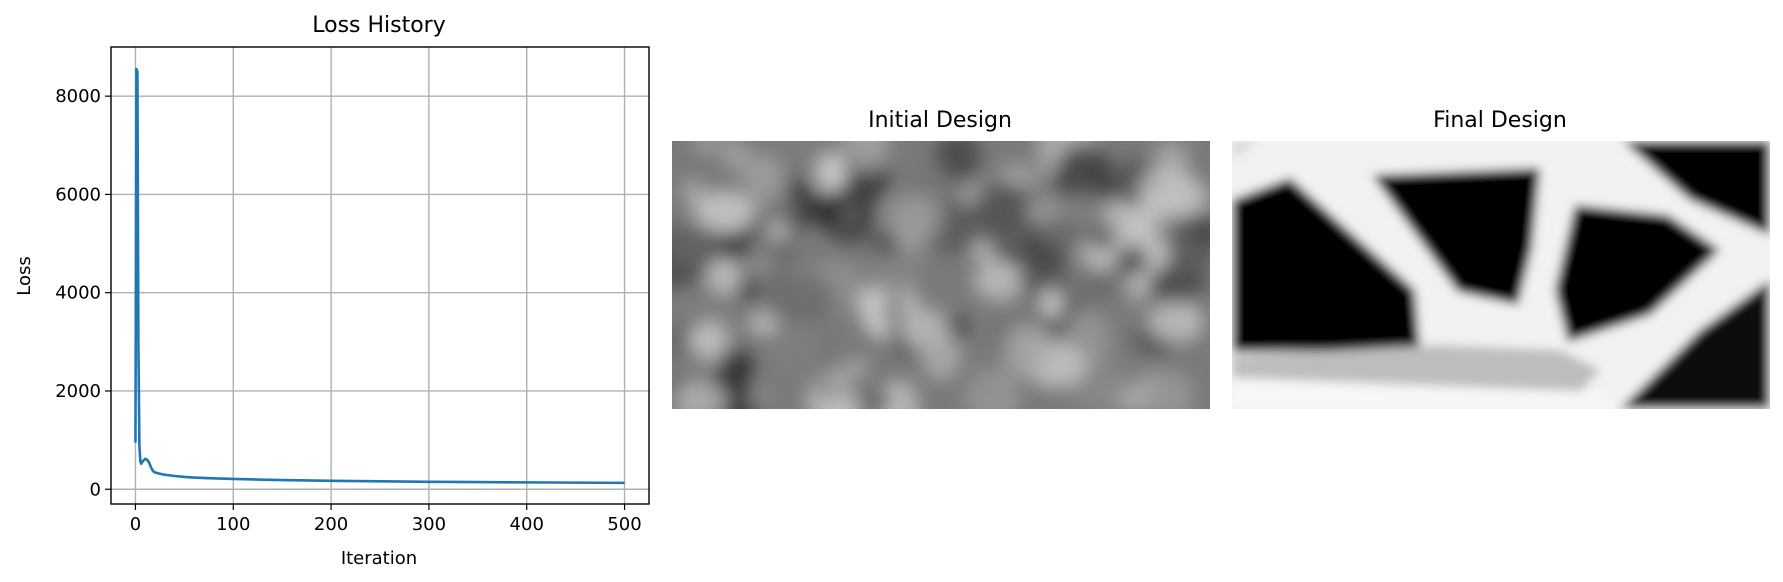 The width and height of the screenshot is (1783, 582). What do you see at coordinates (24, 275) in the screenshot?
I see `y-axis-label: Loss` at bounding box center [24, 275].